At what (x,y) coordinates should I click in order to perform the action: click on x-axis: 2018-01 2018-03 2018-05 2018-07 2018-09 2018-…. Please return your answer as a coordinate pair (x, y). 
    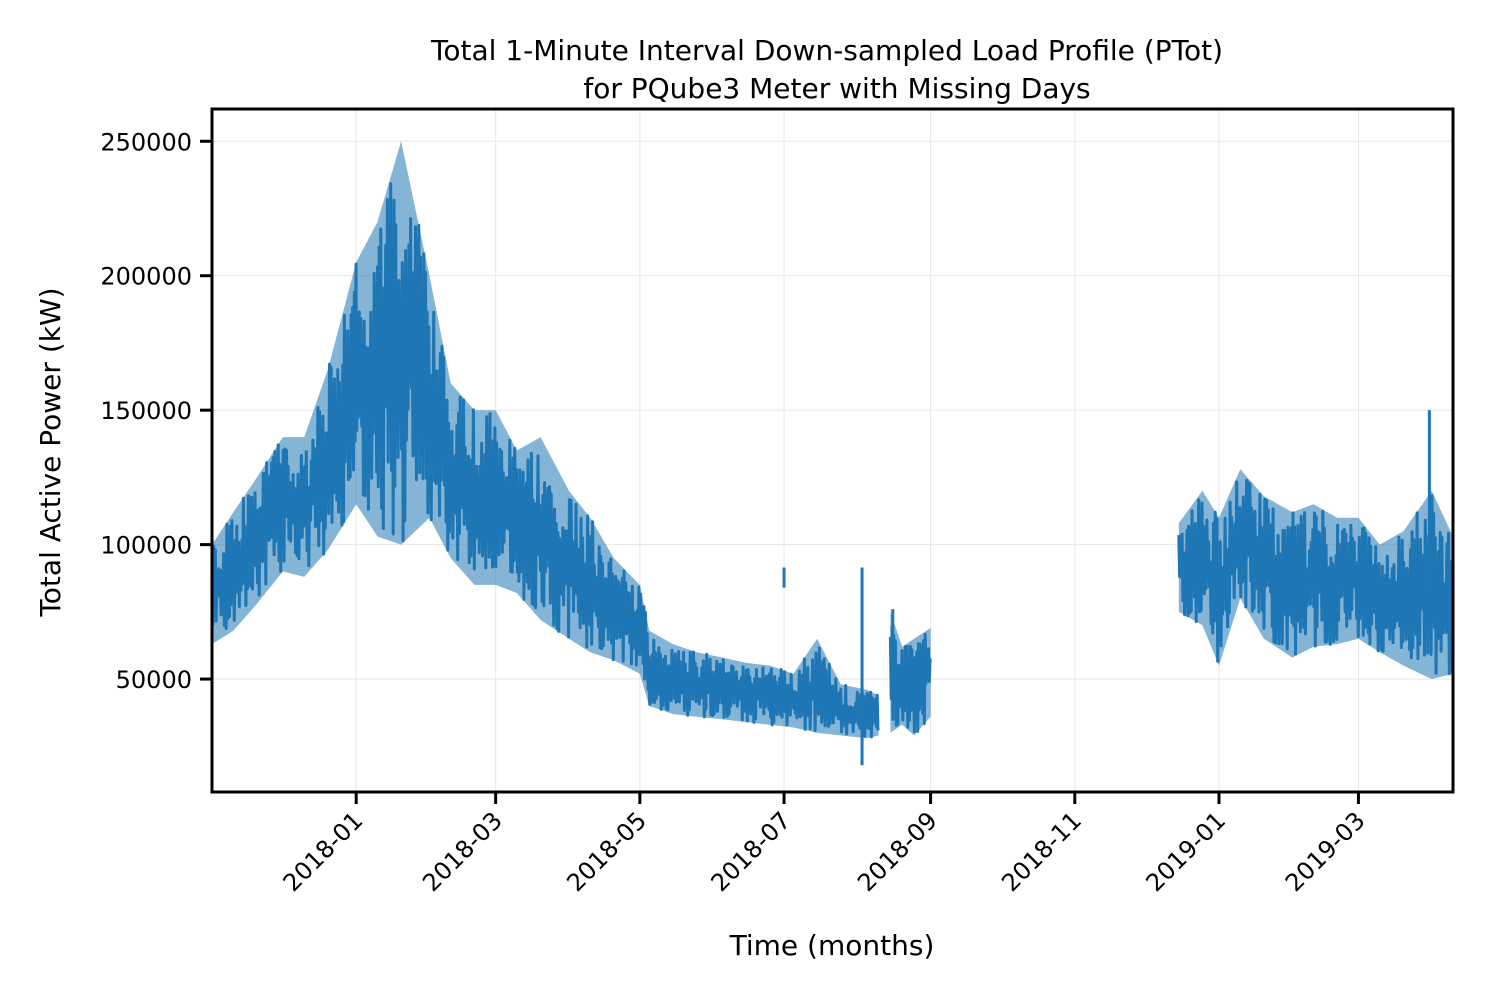
    Looking at the image, I should click on (824, 844).